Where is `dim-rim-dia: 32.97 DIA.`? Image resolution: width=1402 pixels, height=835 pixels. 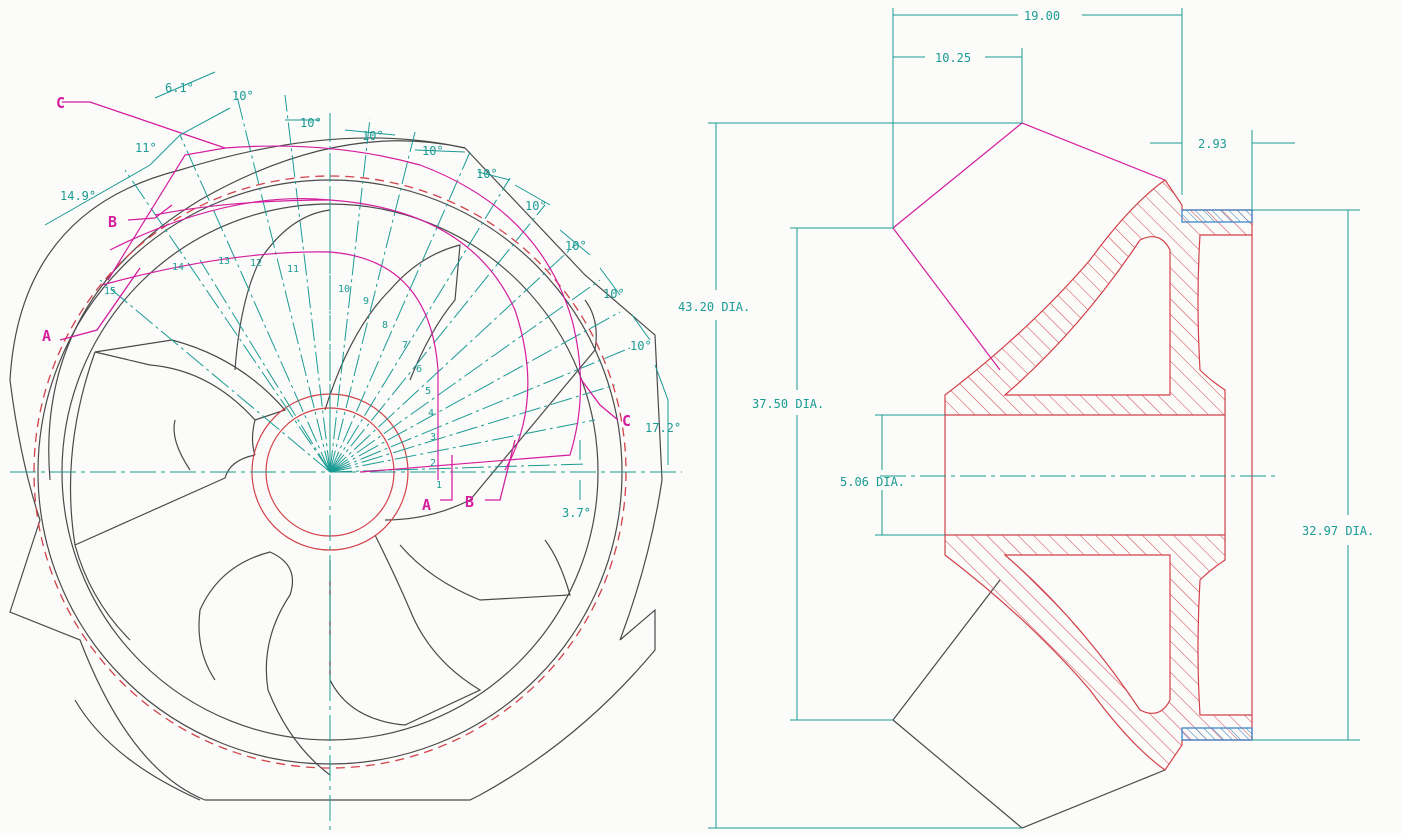 dim-rim-dia: 32.97 DIA. is located at coordinates (1338, 531).